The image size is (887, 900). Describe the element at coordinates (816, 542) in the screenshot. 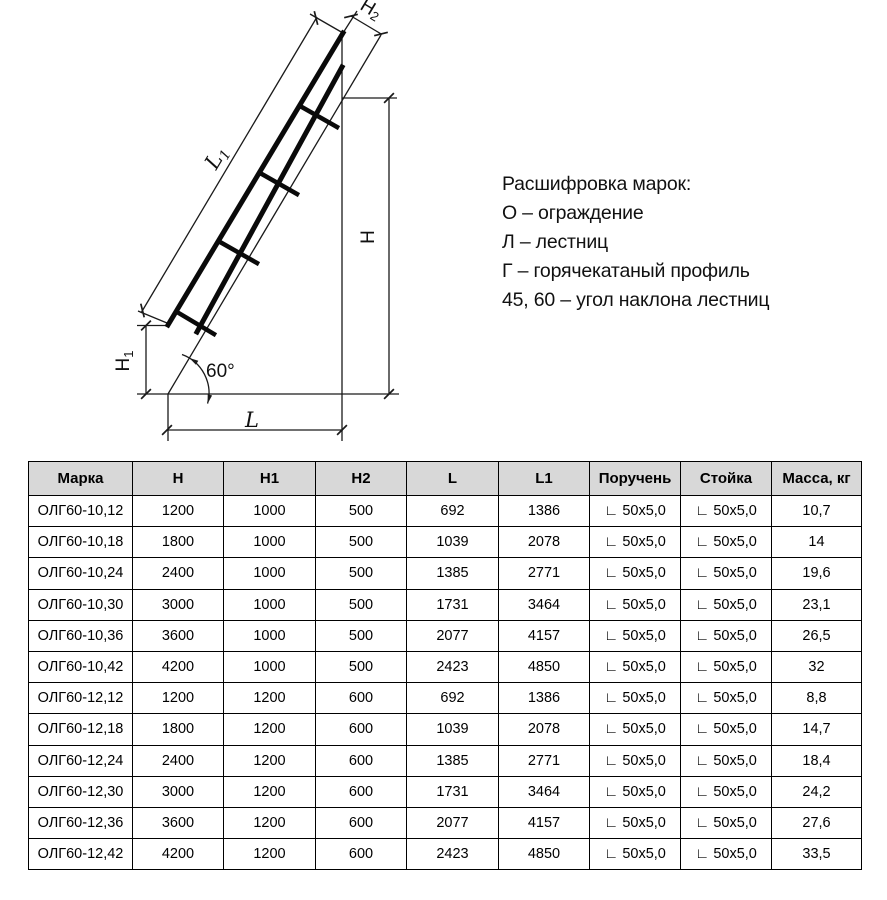

I see `table-cell: 14` at that location.